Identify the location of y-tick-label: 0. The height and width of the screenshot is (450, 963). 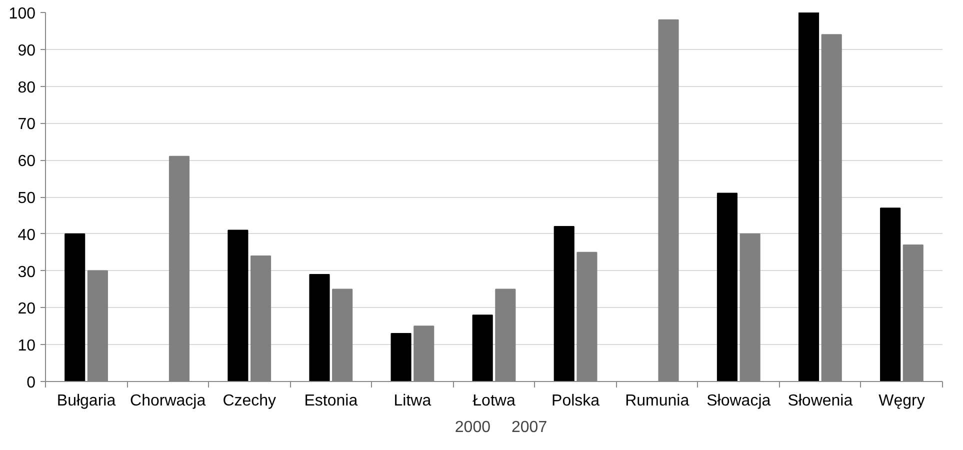
(31, 383).